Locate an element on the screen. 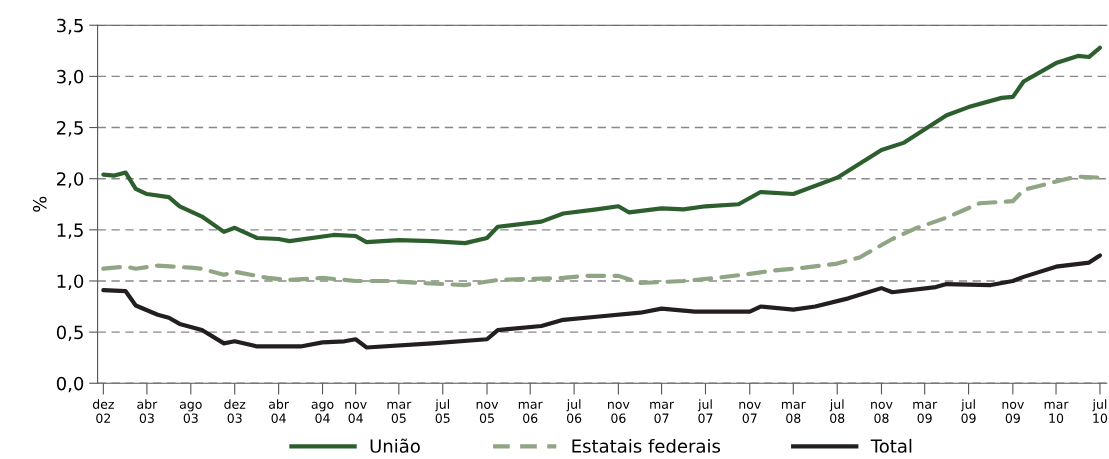  x-tick-label: dez 03 is located at coordinates (235, 411).